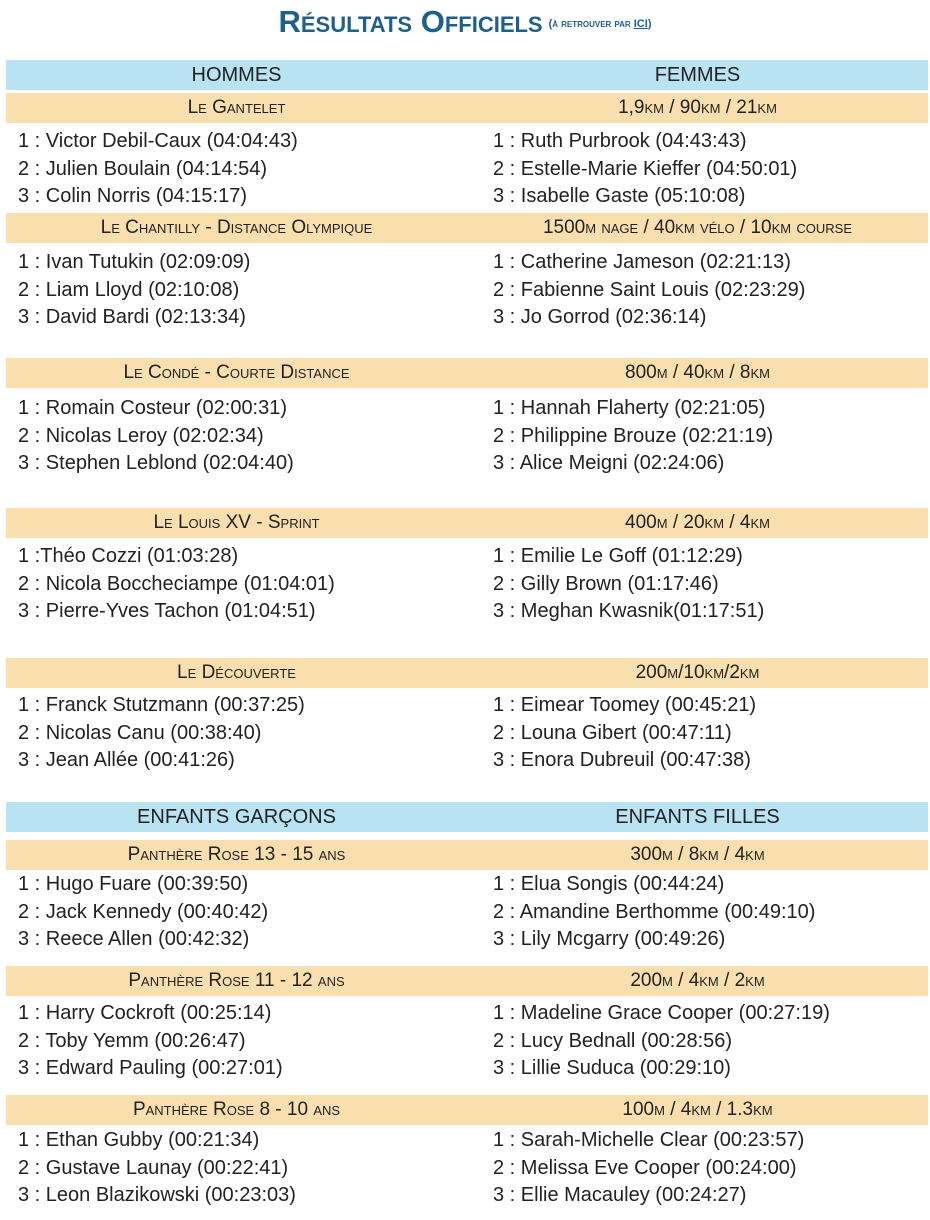 The width and height of the screenshot is (930, 1220). I want to click on result-row: 2 : Lucy Bednall (00:28:56), so click(613, 1040).